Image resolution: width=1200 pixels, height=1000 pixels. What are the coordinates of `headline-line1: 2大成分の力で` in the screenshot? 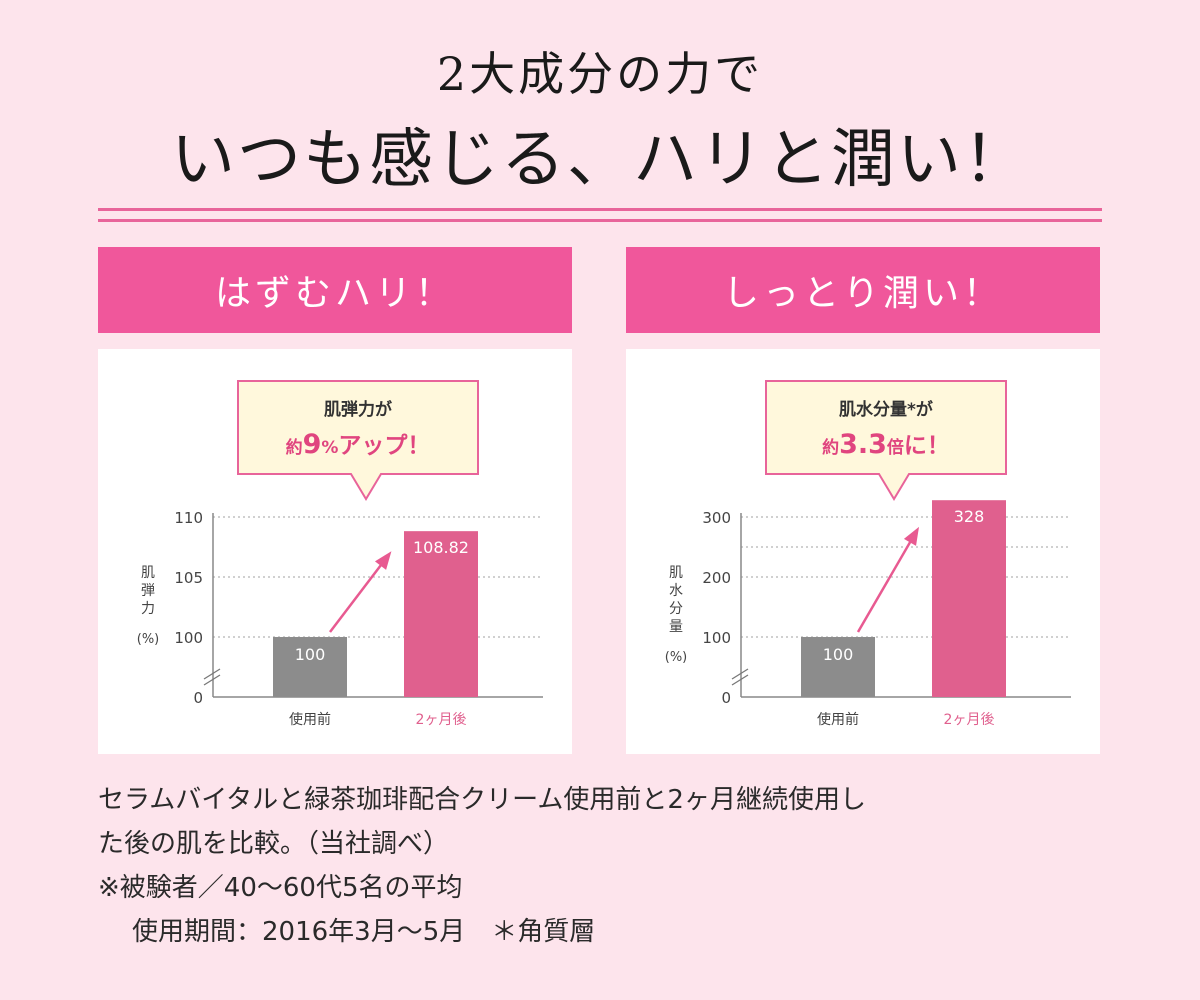 It's located at (600, 74).